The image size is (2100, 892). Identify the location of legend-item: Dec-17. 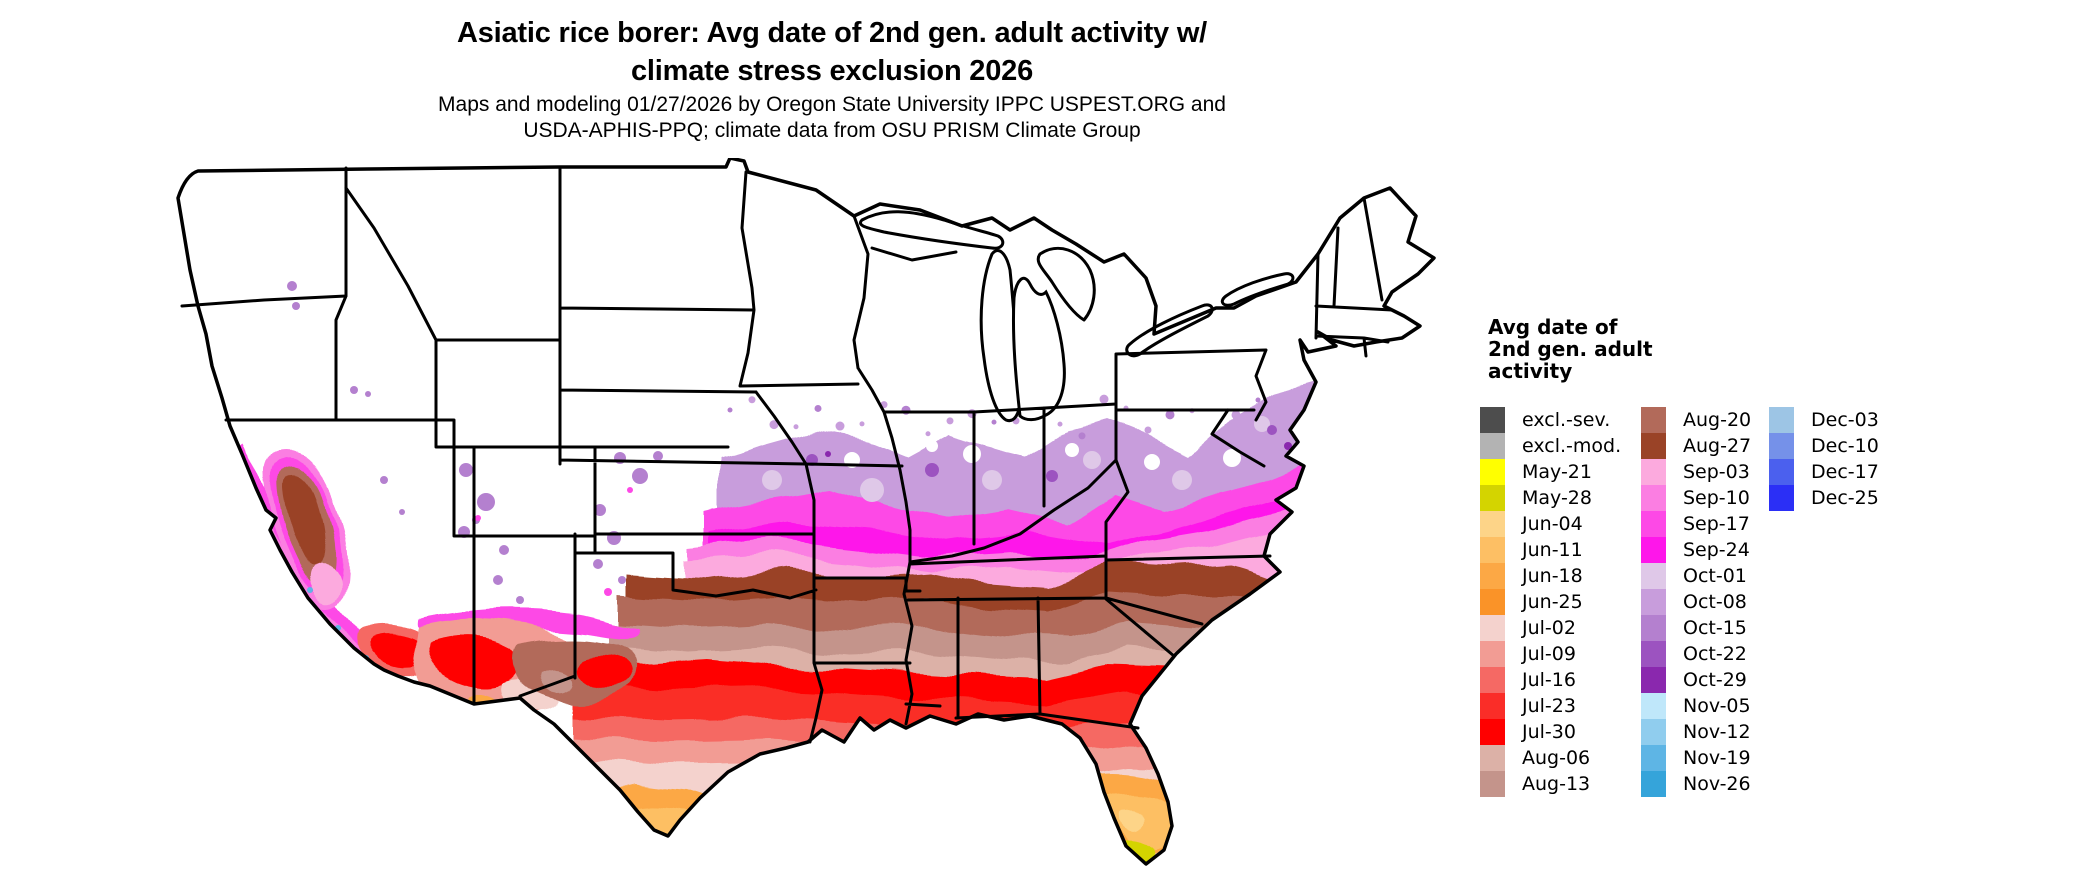
(1824, 472).